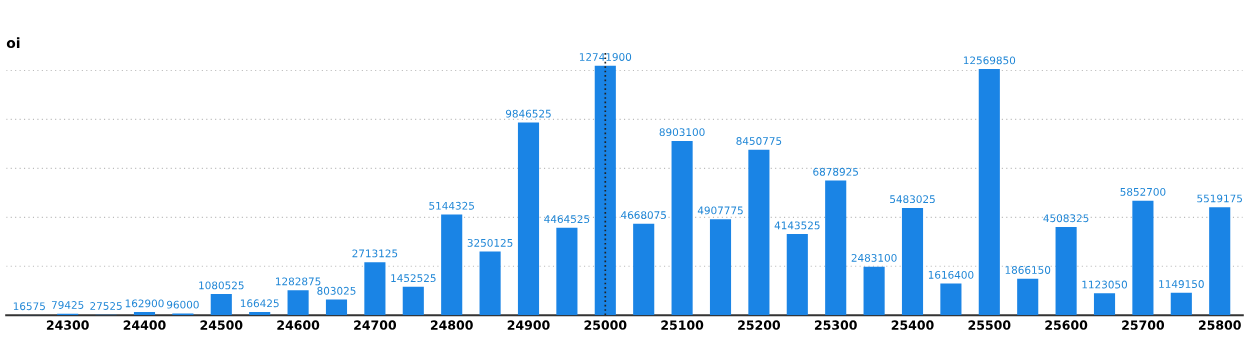  I want to click on x-tick-label: 25000, so click(605, 325).